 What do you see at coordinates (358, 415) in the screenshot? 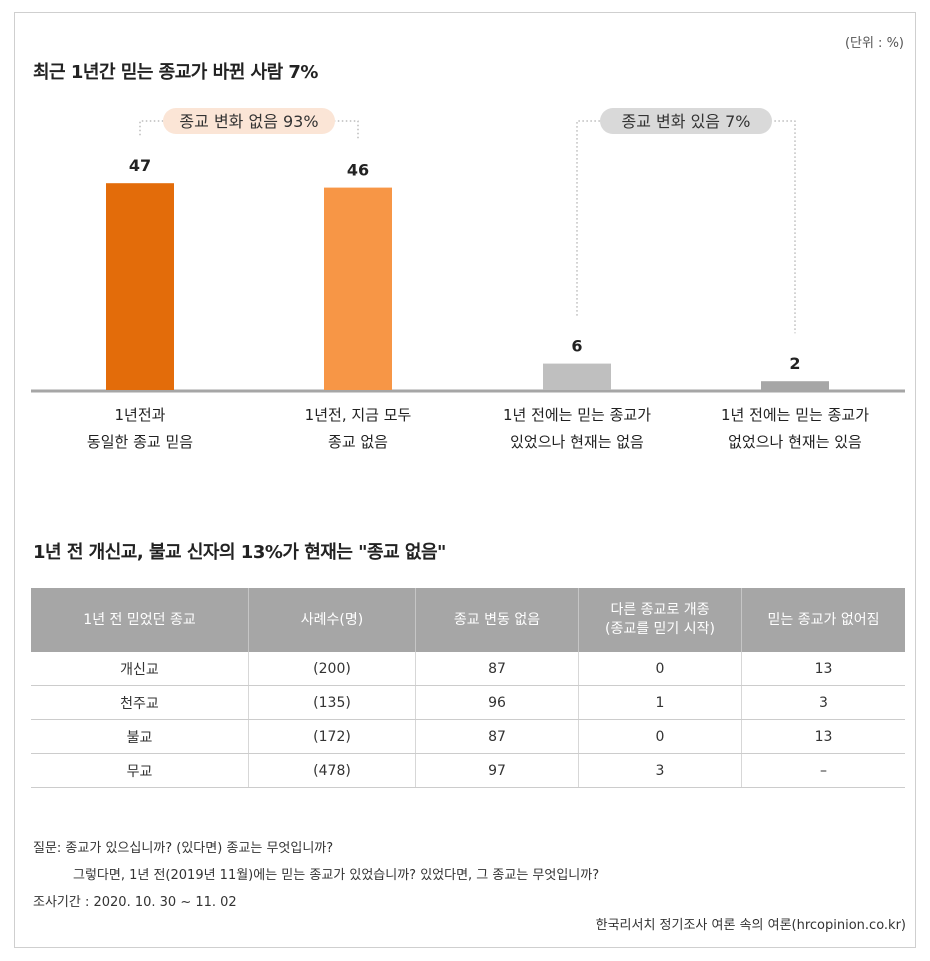
I see `category-label: 1년전, 지금 모두` at bounding box center [358, 415].